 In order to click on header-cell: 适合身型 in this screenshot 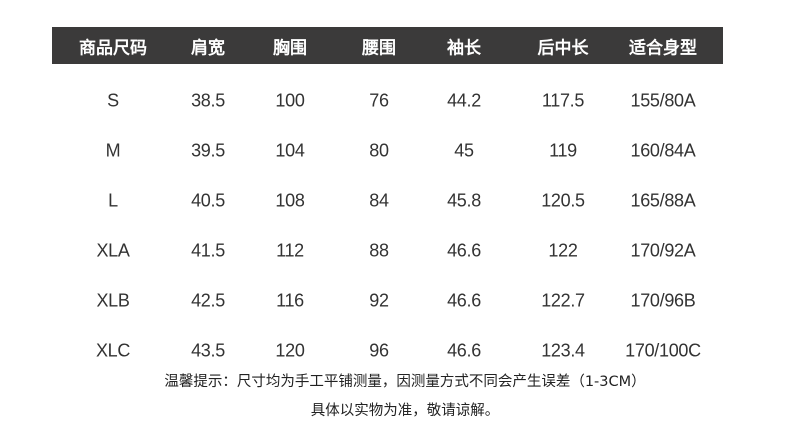, I will do `click(663, 48)`.